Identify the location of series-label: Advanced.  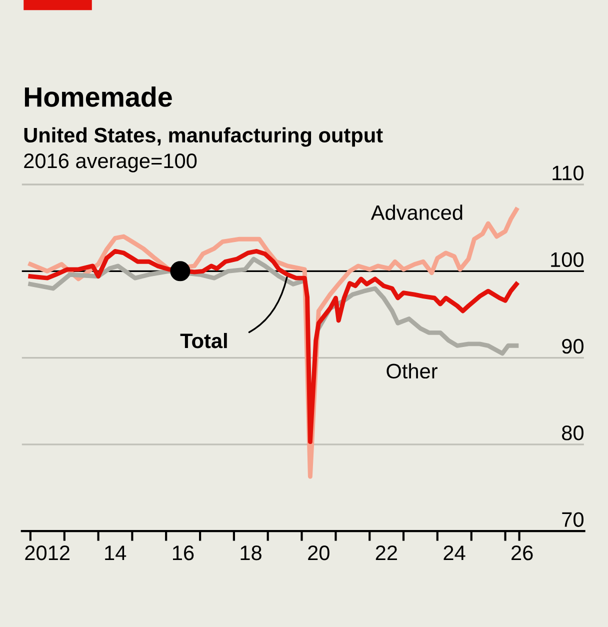
(416, 212).